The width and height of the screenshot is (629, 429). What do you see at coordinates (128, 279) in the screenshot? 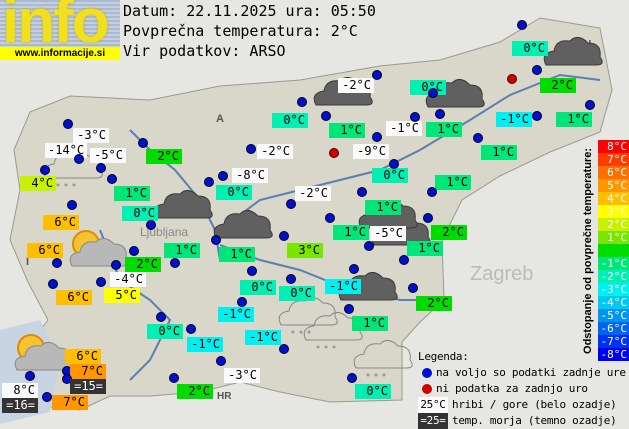
I see `station-temp-label: -4°C` at bounding box center [128, 279].